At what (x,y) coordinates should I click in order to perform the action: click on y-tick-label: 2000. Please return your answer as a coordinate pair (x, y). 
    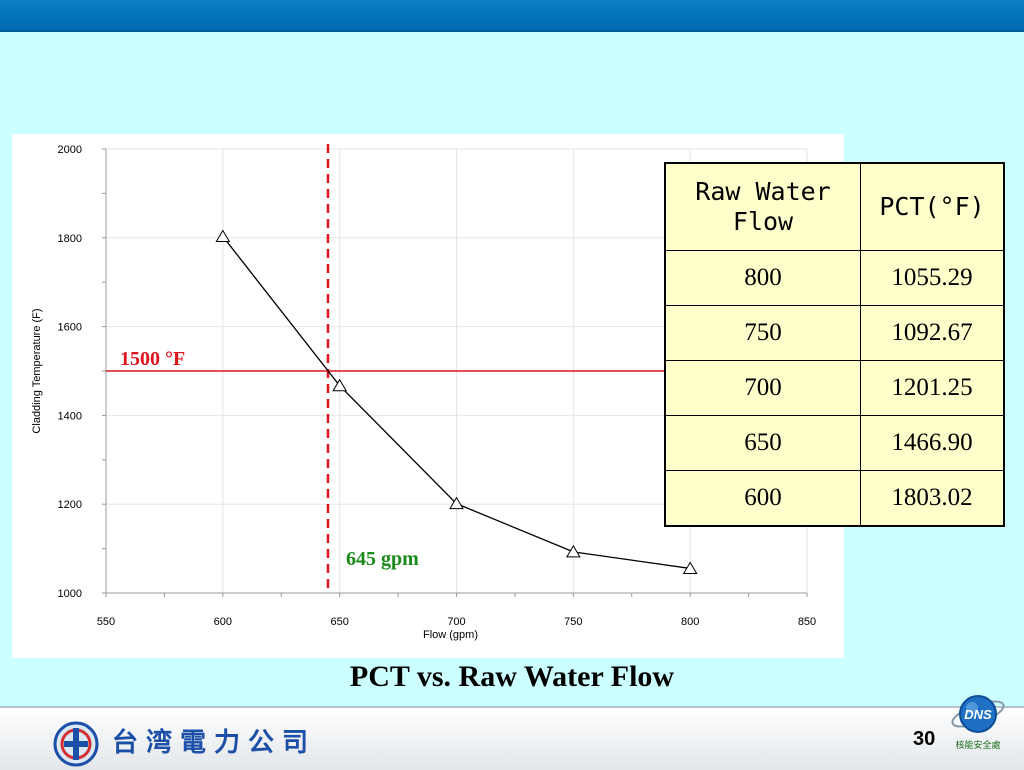
    Looking at the image, I should click on (70, 150).